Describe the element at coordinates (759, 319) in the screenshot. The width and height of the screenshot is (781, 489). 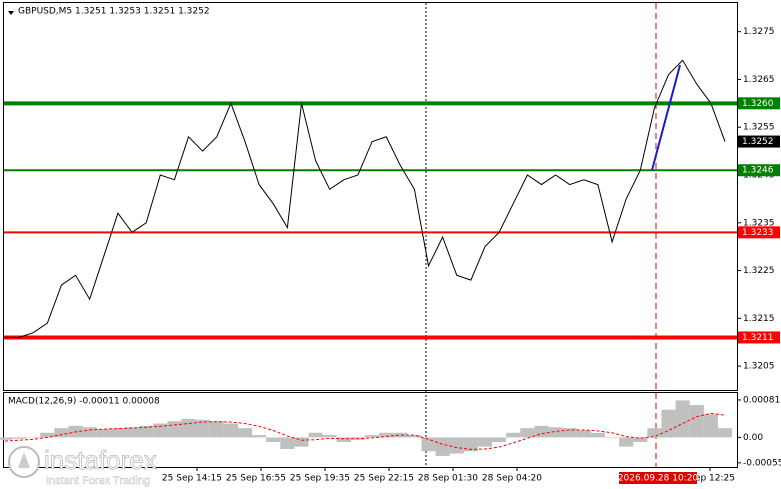
I see `y-tick-label: 1.3215` at that location.